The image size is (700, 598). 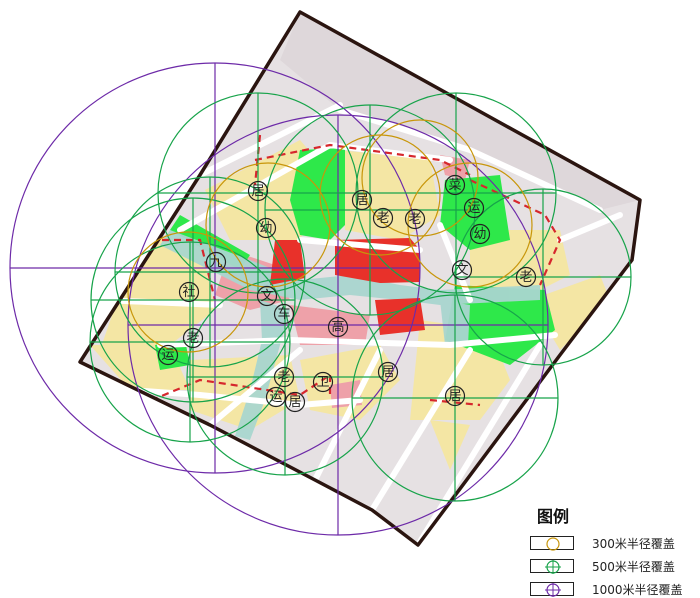 I want to click on facility-marker-f9: 九, so click(x=216, y=262).